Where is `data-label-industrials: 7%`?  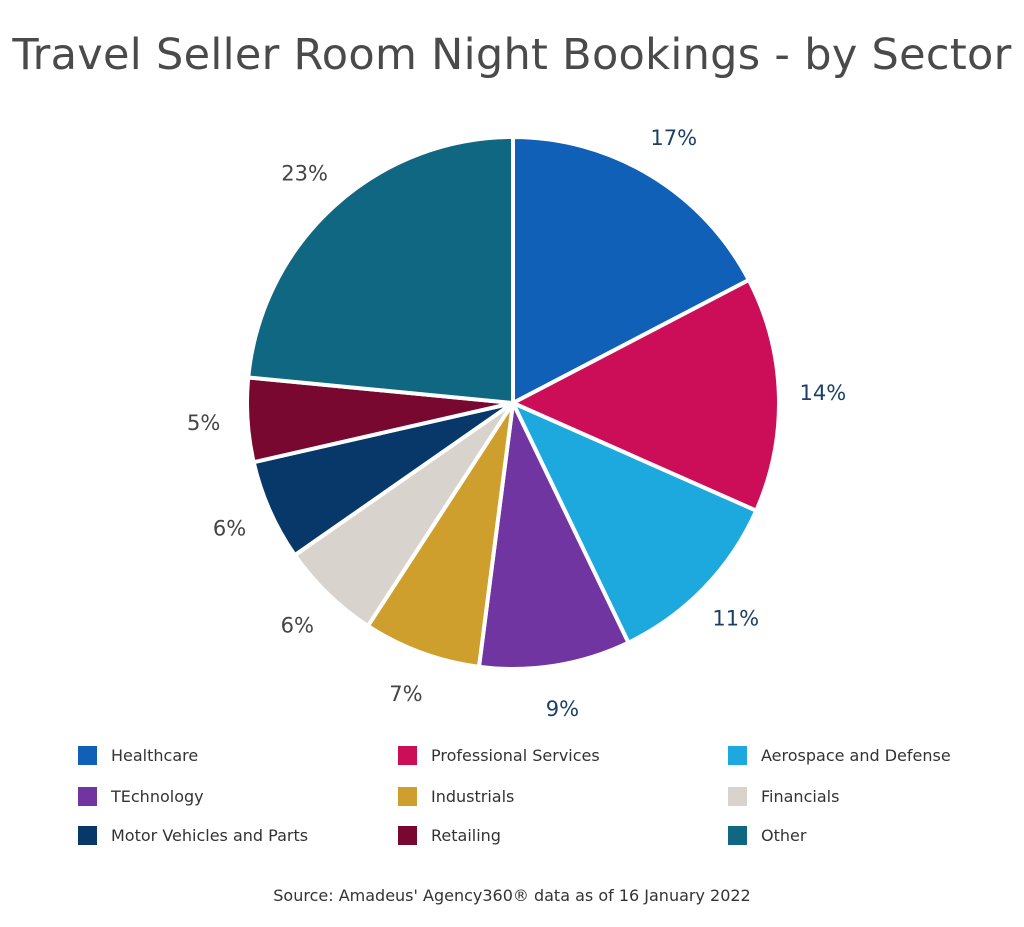 data-label-industrials: 7% is located at coordinates (405, 694).